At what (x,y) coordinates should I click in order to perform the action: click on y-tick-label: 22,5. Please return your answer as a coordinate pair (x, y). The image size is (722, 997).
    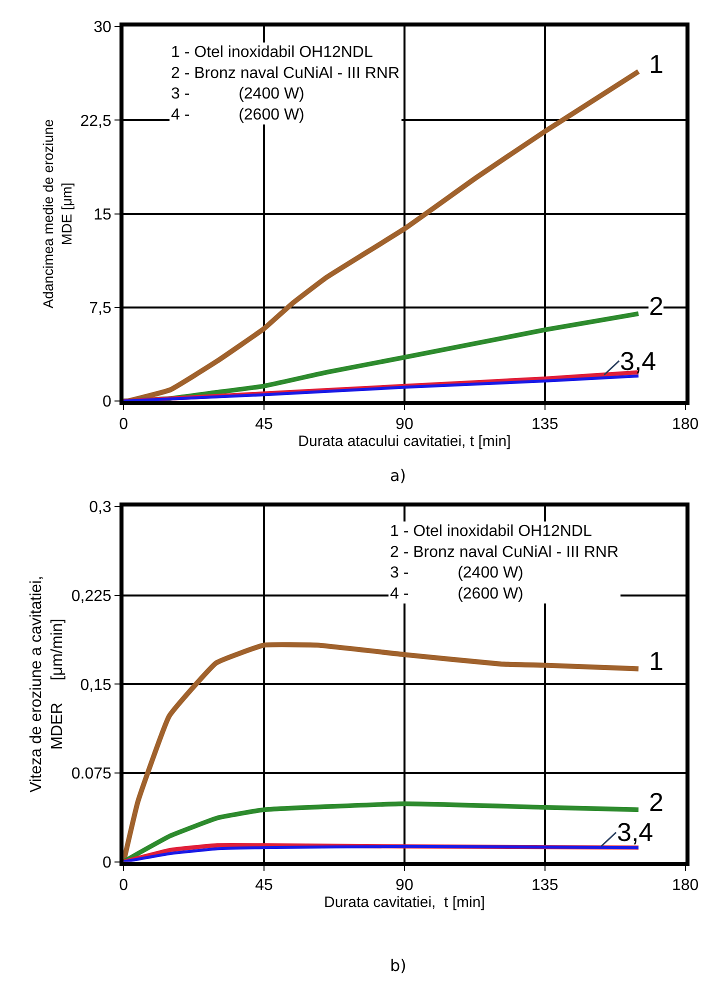
    Looking at the image, I should click on (96, 121).